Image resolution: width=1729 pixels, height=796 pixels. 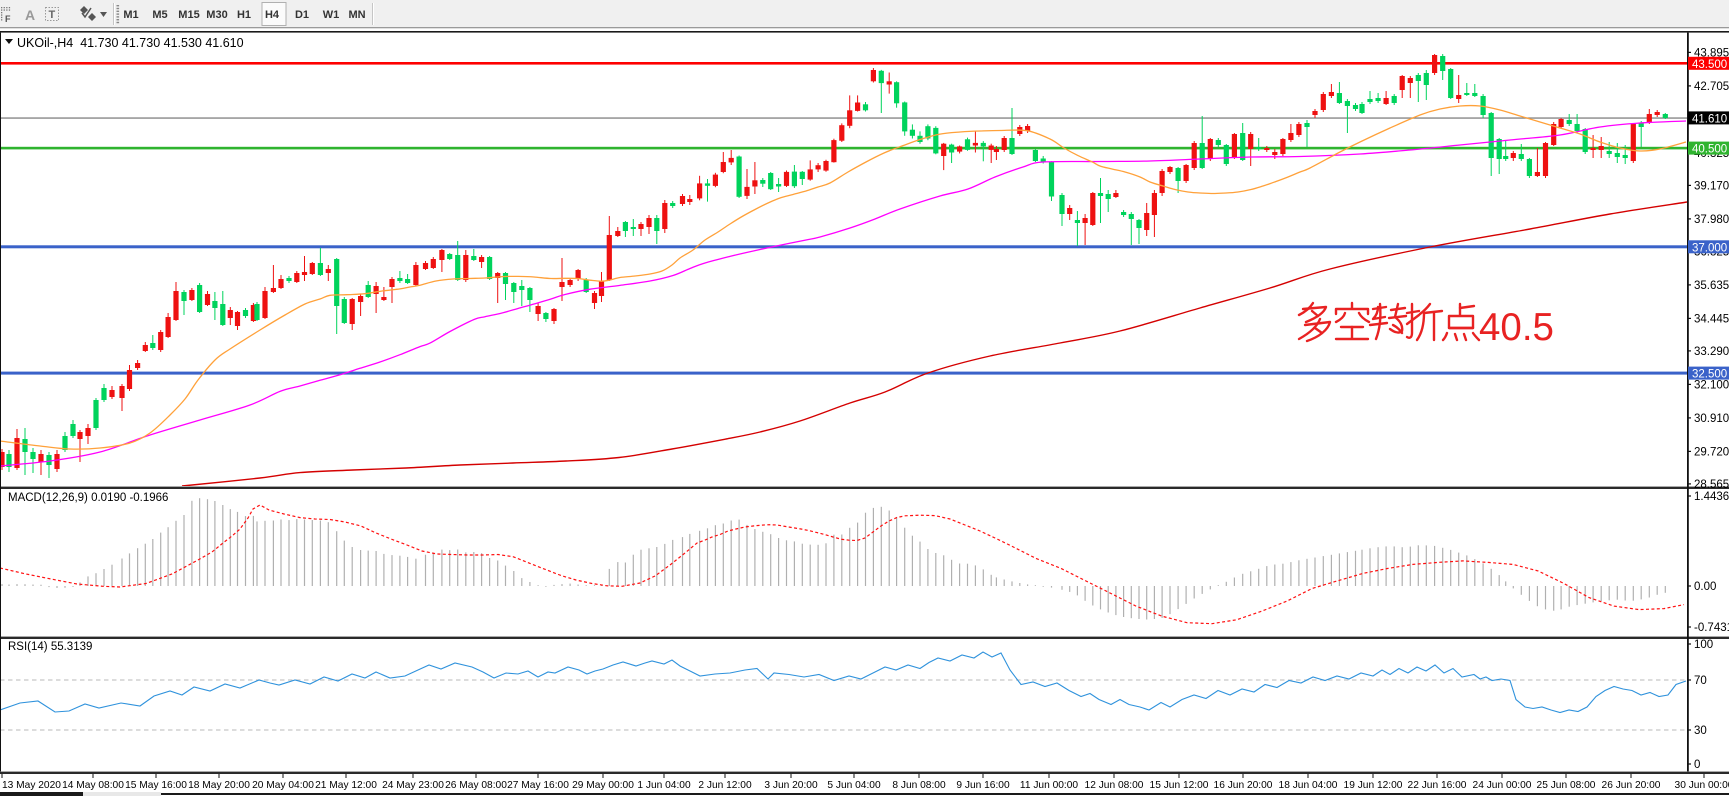 I want to click on svg-text: T, so click(x=52, y=15).